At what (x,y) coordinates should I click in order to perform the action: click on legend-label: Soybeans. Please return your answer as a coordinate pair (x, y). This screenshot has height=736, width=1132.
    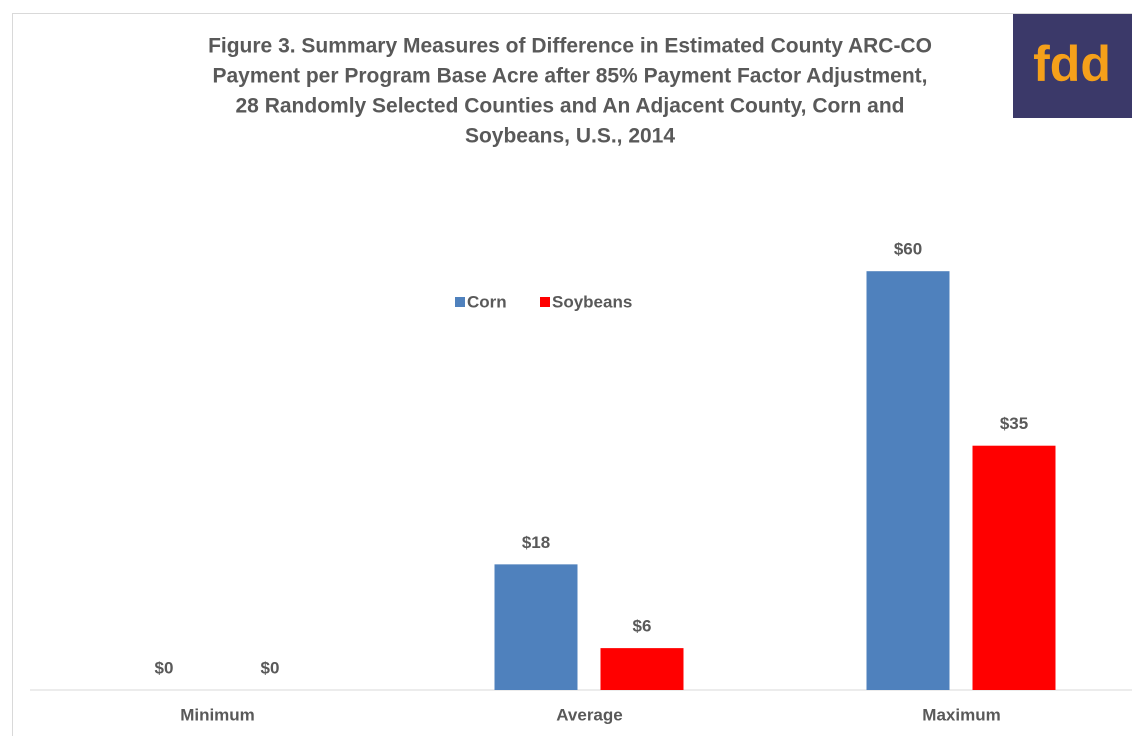
    Looking at the image, I should click on (592, 301).